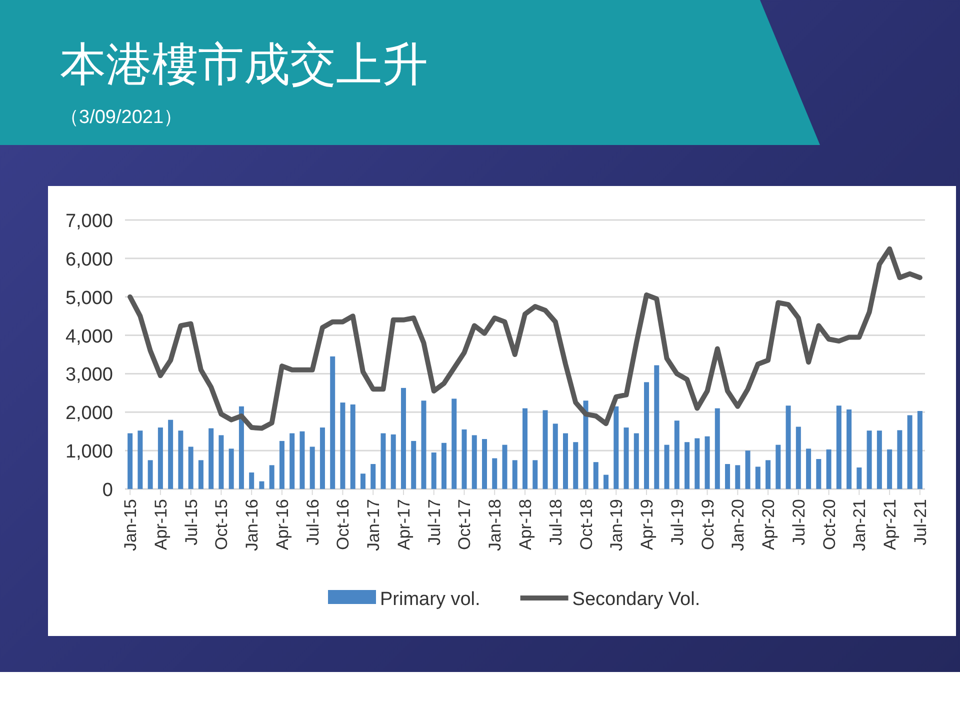 This screenshot has height=720, width=960. Describe the element at coordinates (434, 522) in the screenshot. I see `x-tick-label: Jul-17` at that location.